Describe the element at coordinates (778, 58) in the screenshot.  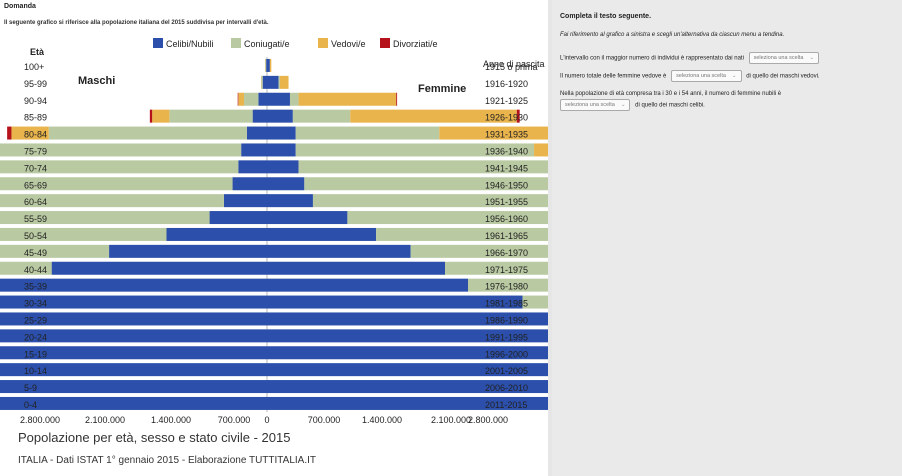
I see `question-1-dropdown-value: seleziona una scelta` at that location.